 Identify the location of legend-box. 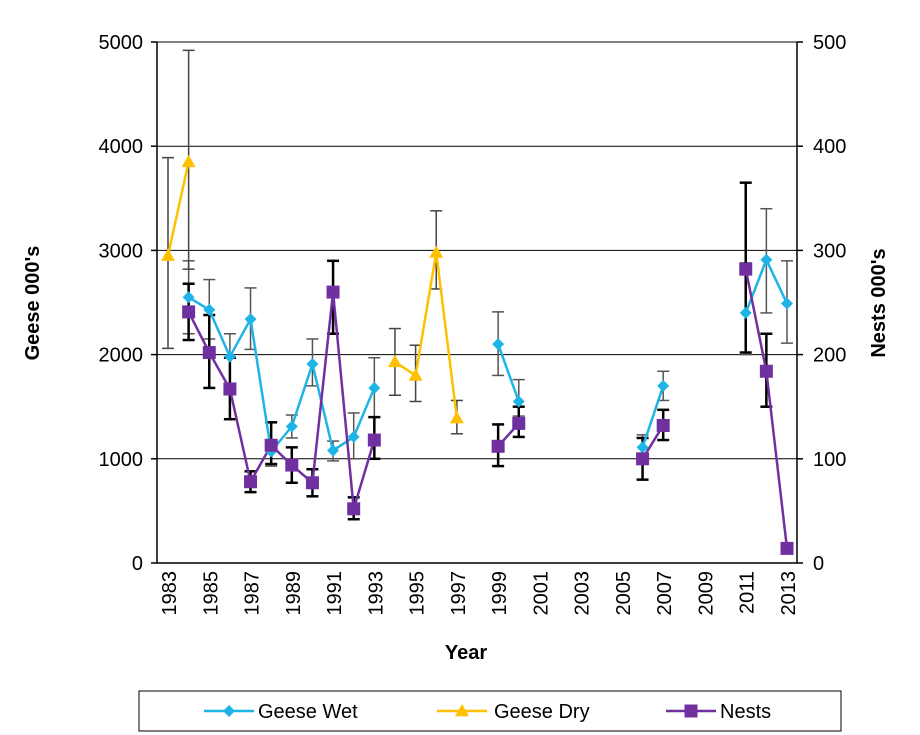
(490, 711).